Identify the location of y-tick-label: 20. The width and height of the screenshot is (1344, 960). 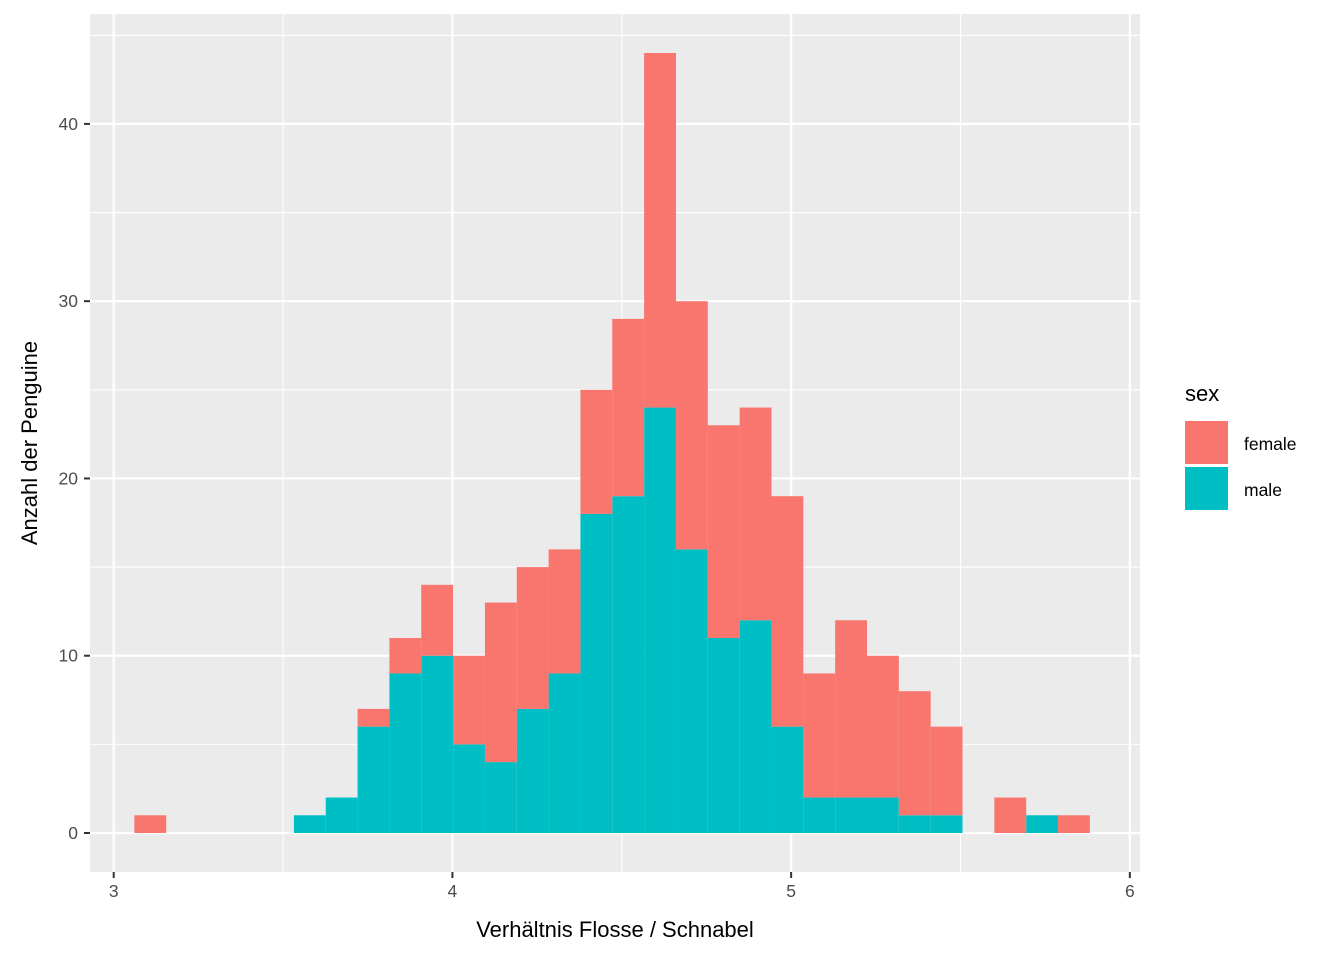
(69, 478).